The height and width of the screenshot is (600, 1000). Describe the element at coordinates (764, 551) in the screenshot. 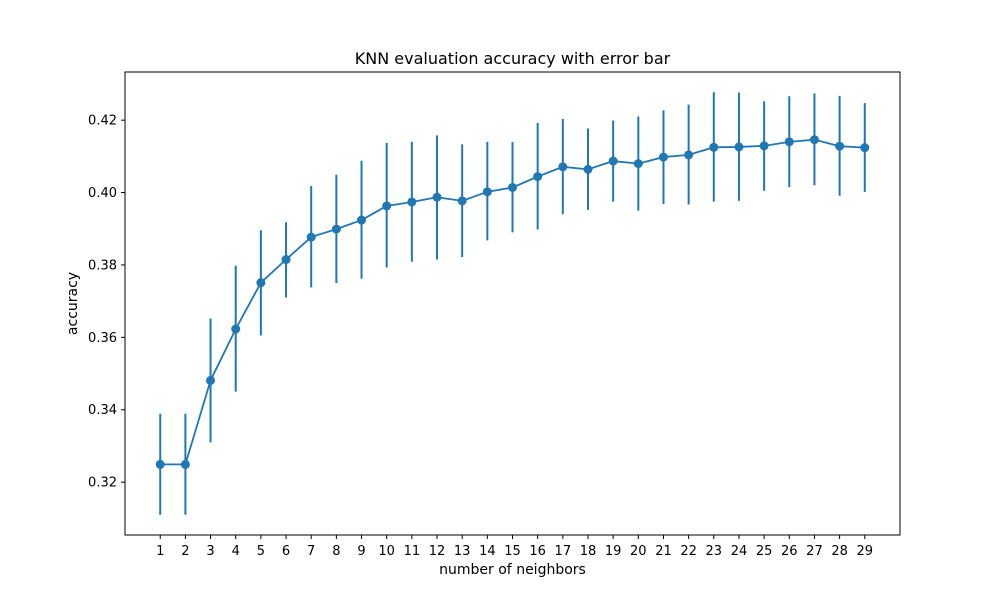

I see `x-tick-label: 25` at that location.